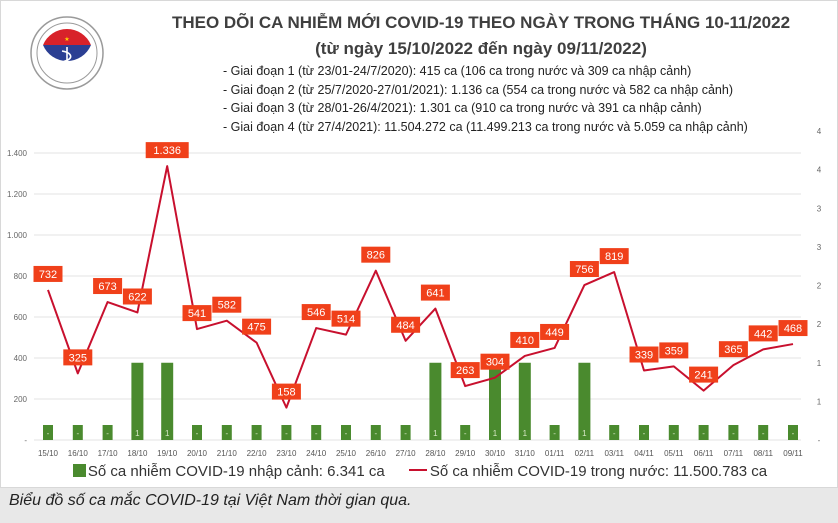 The image size is (838, 523). I want to click on x-tick-label: 08/11, so click(763, 453).